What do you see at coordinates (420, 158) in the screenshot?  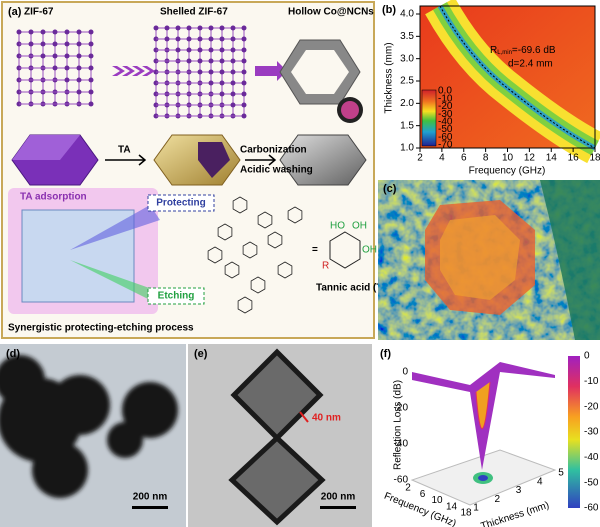 I see `x-tick-label: 2` at bounding box center [420, 158].